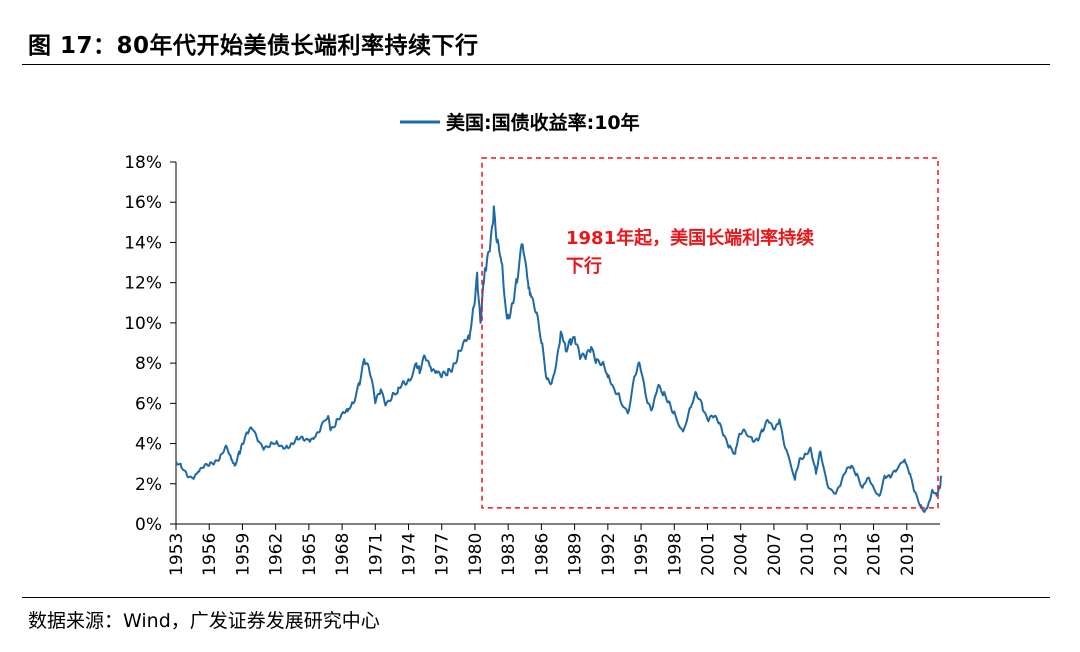 This screenshot has height=652, width=1080. What do you see at coordinates (253, 46) in the screenshot?
I see `figure-title: 图 17：80年代开始美债长端利率持续下行` at bounding box center [253, 46].